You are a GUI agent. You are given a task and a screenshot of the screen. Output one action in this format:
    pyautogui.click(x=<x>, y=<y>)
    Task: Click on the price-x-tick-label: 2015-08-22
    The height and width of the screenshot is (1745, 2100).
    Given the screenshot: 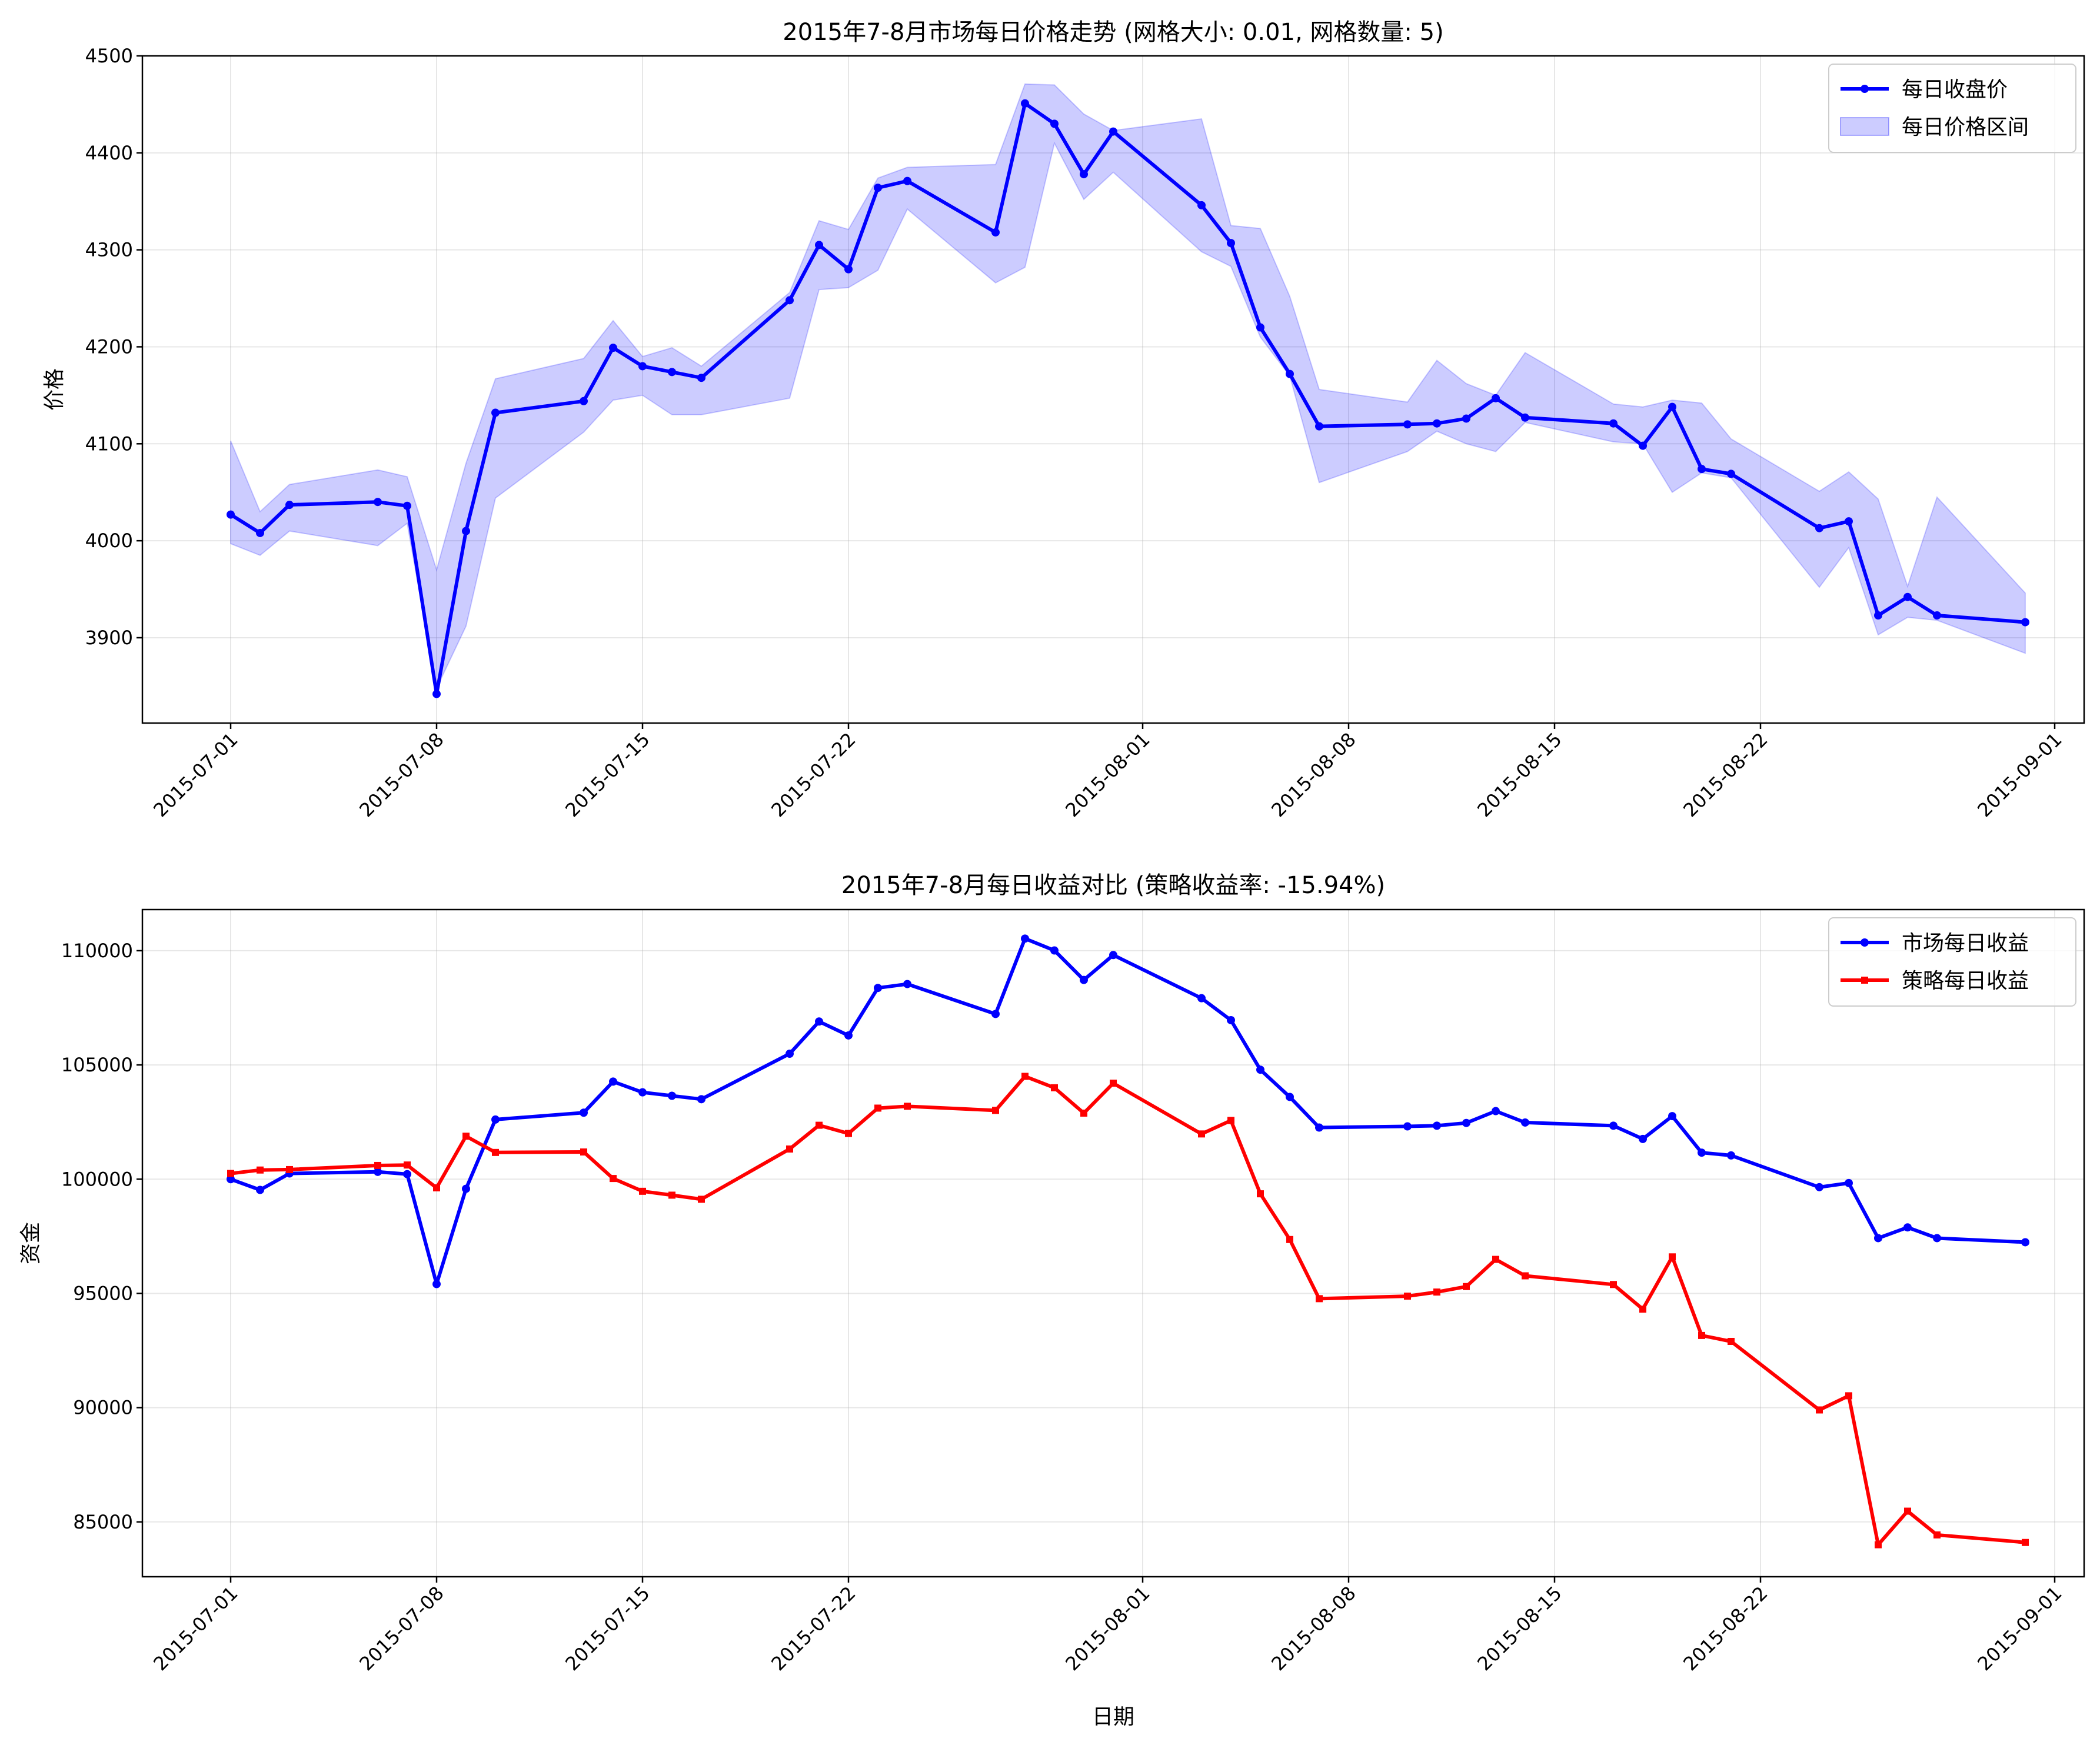 What is the action you would take?
    pyautogui.click(x=1725, y=775)
    